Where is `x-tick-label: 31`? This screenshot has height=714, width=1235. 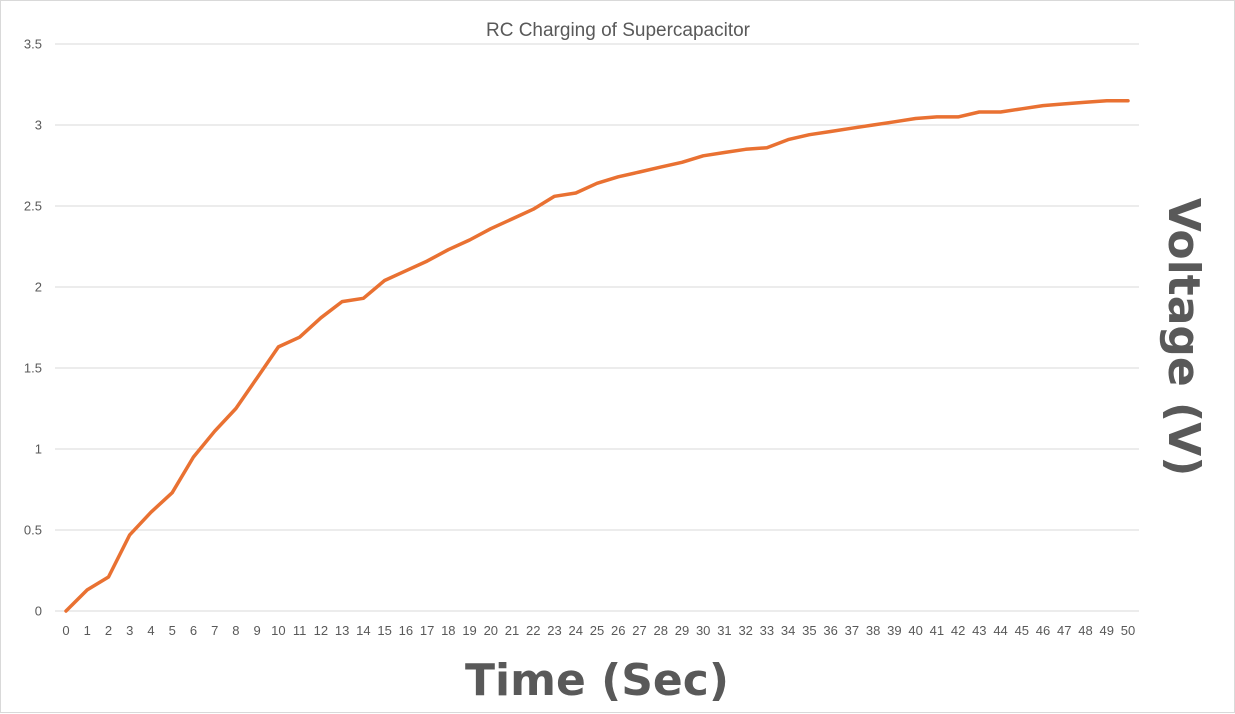
x-tick-label: 31 is located at coordinates (724, 630).